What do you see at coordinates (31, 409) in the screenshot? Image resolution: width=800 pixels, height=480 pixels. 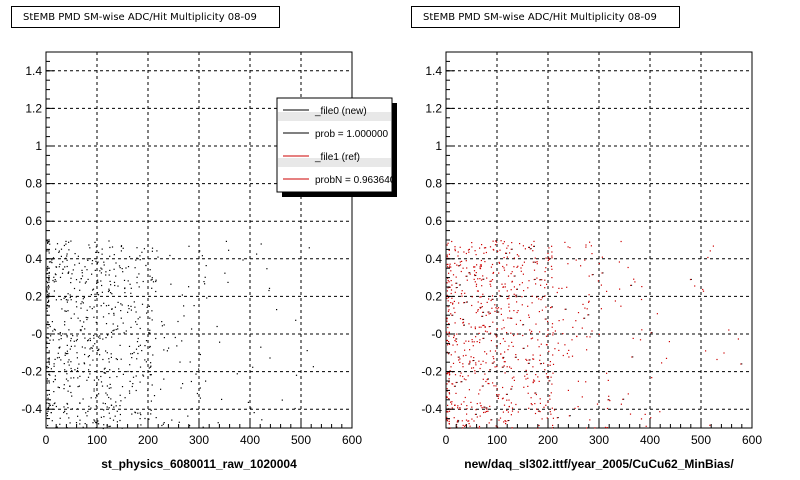 I see `y-tick-label: -0.4` at bounding box center [31, 409].